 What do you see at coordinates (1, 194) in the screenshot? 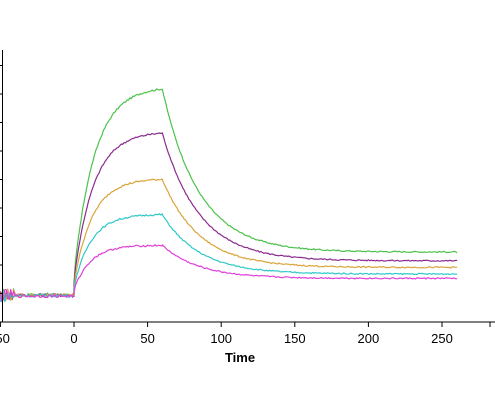
I see `y-axis-ticks` at bounding box center [1, 194].